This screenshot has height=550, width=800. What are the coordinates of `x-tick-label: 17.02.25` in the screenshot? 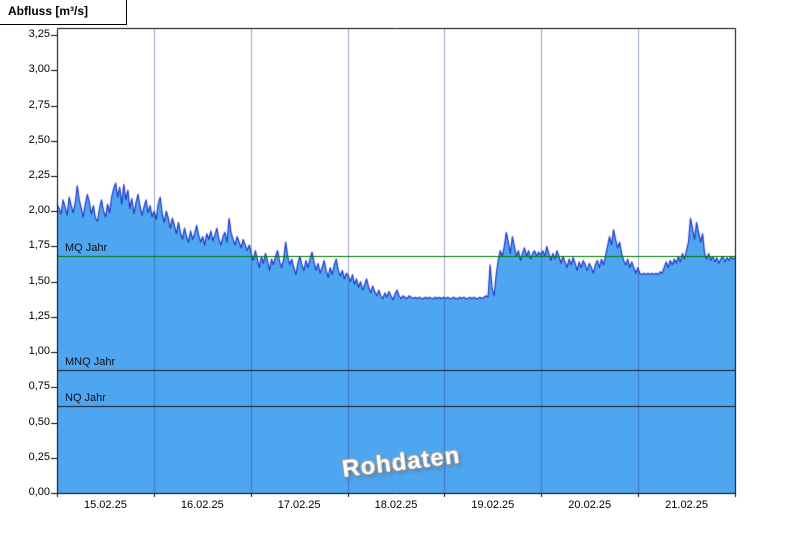 It's located at (299, 505).